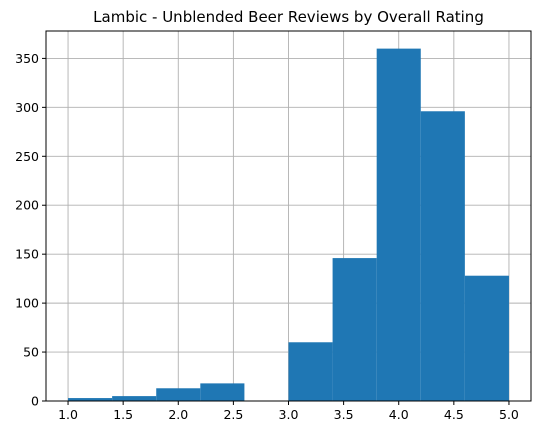 This screenshot has height=433, width=552. Describe the element at coordinates (123, 414) in the screenshot. I see `x-tick-label: 1.5` at that location.